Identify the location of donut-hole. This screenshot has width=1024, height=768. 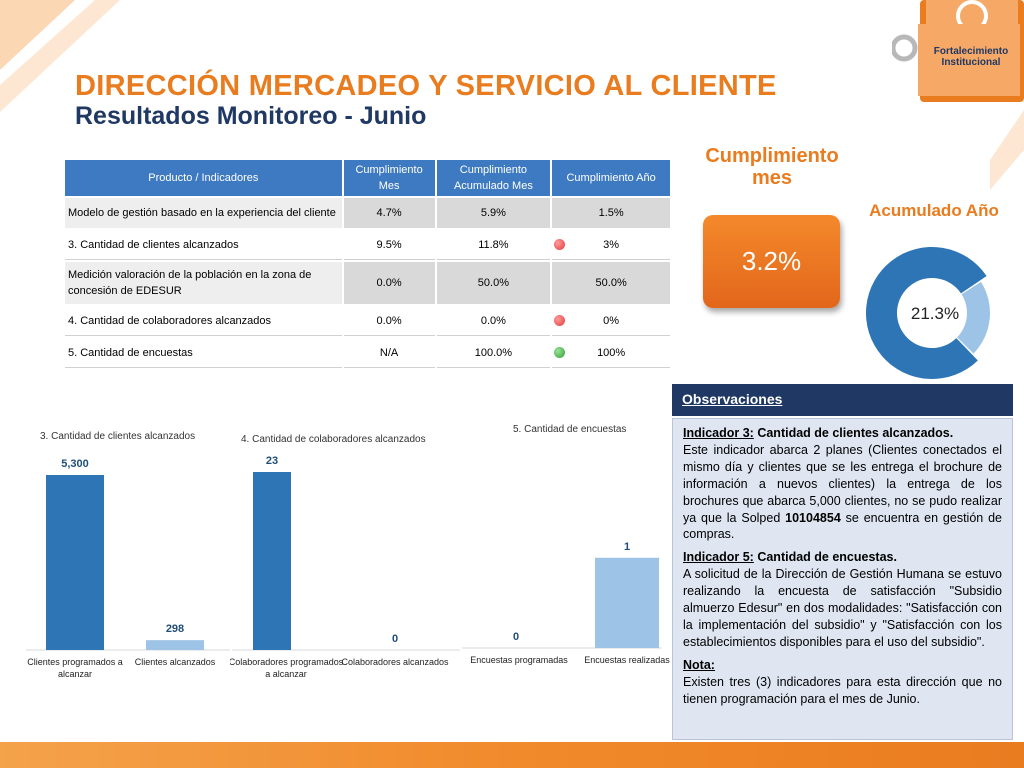
(932, 313).